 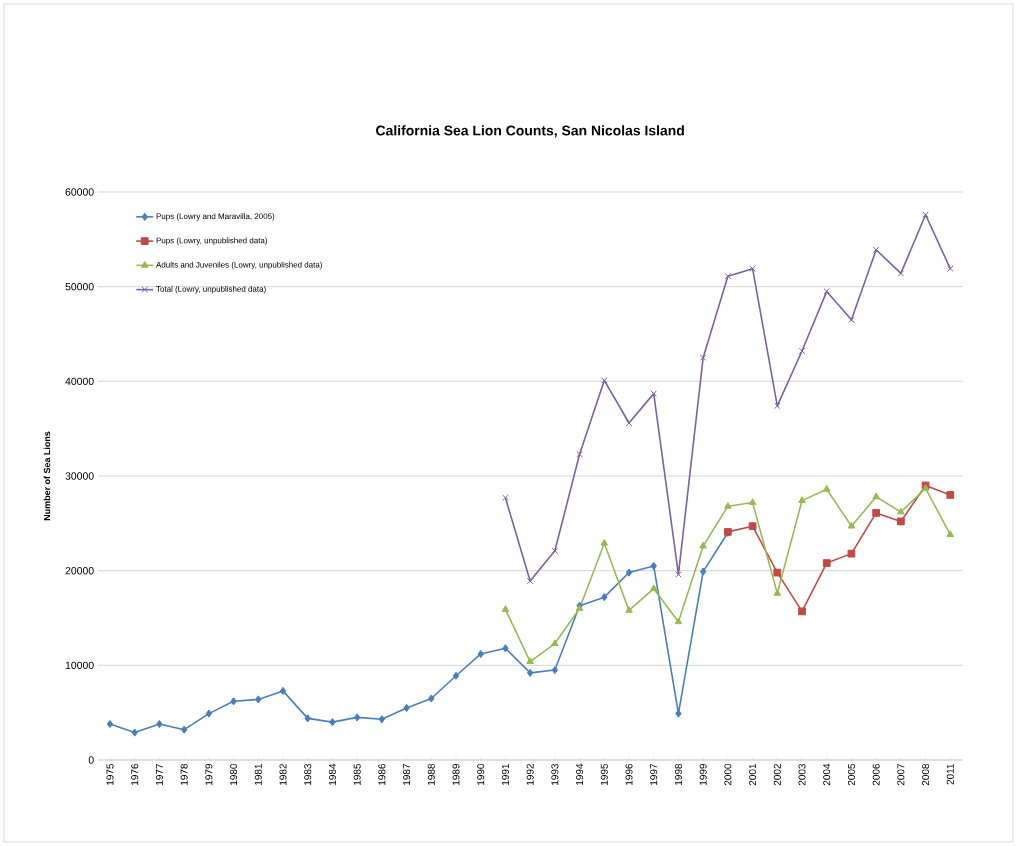 I want to click on x-tick-label: 2004, so click(x=827, y=774).